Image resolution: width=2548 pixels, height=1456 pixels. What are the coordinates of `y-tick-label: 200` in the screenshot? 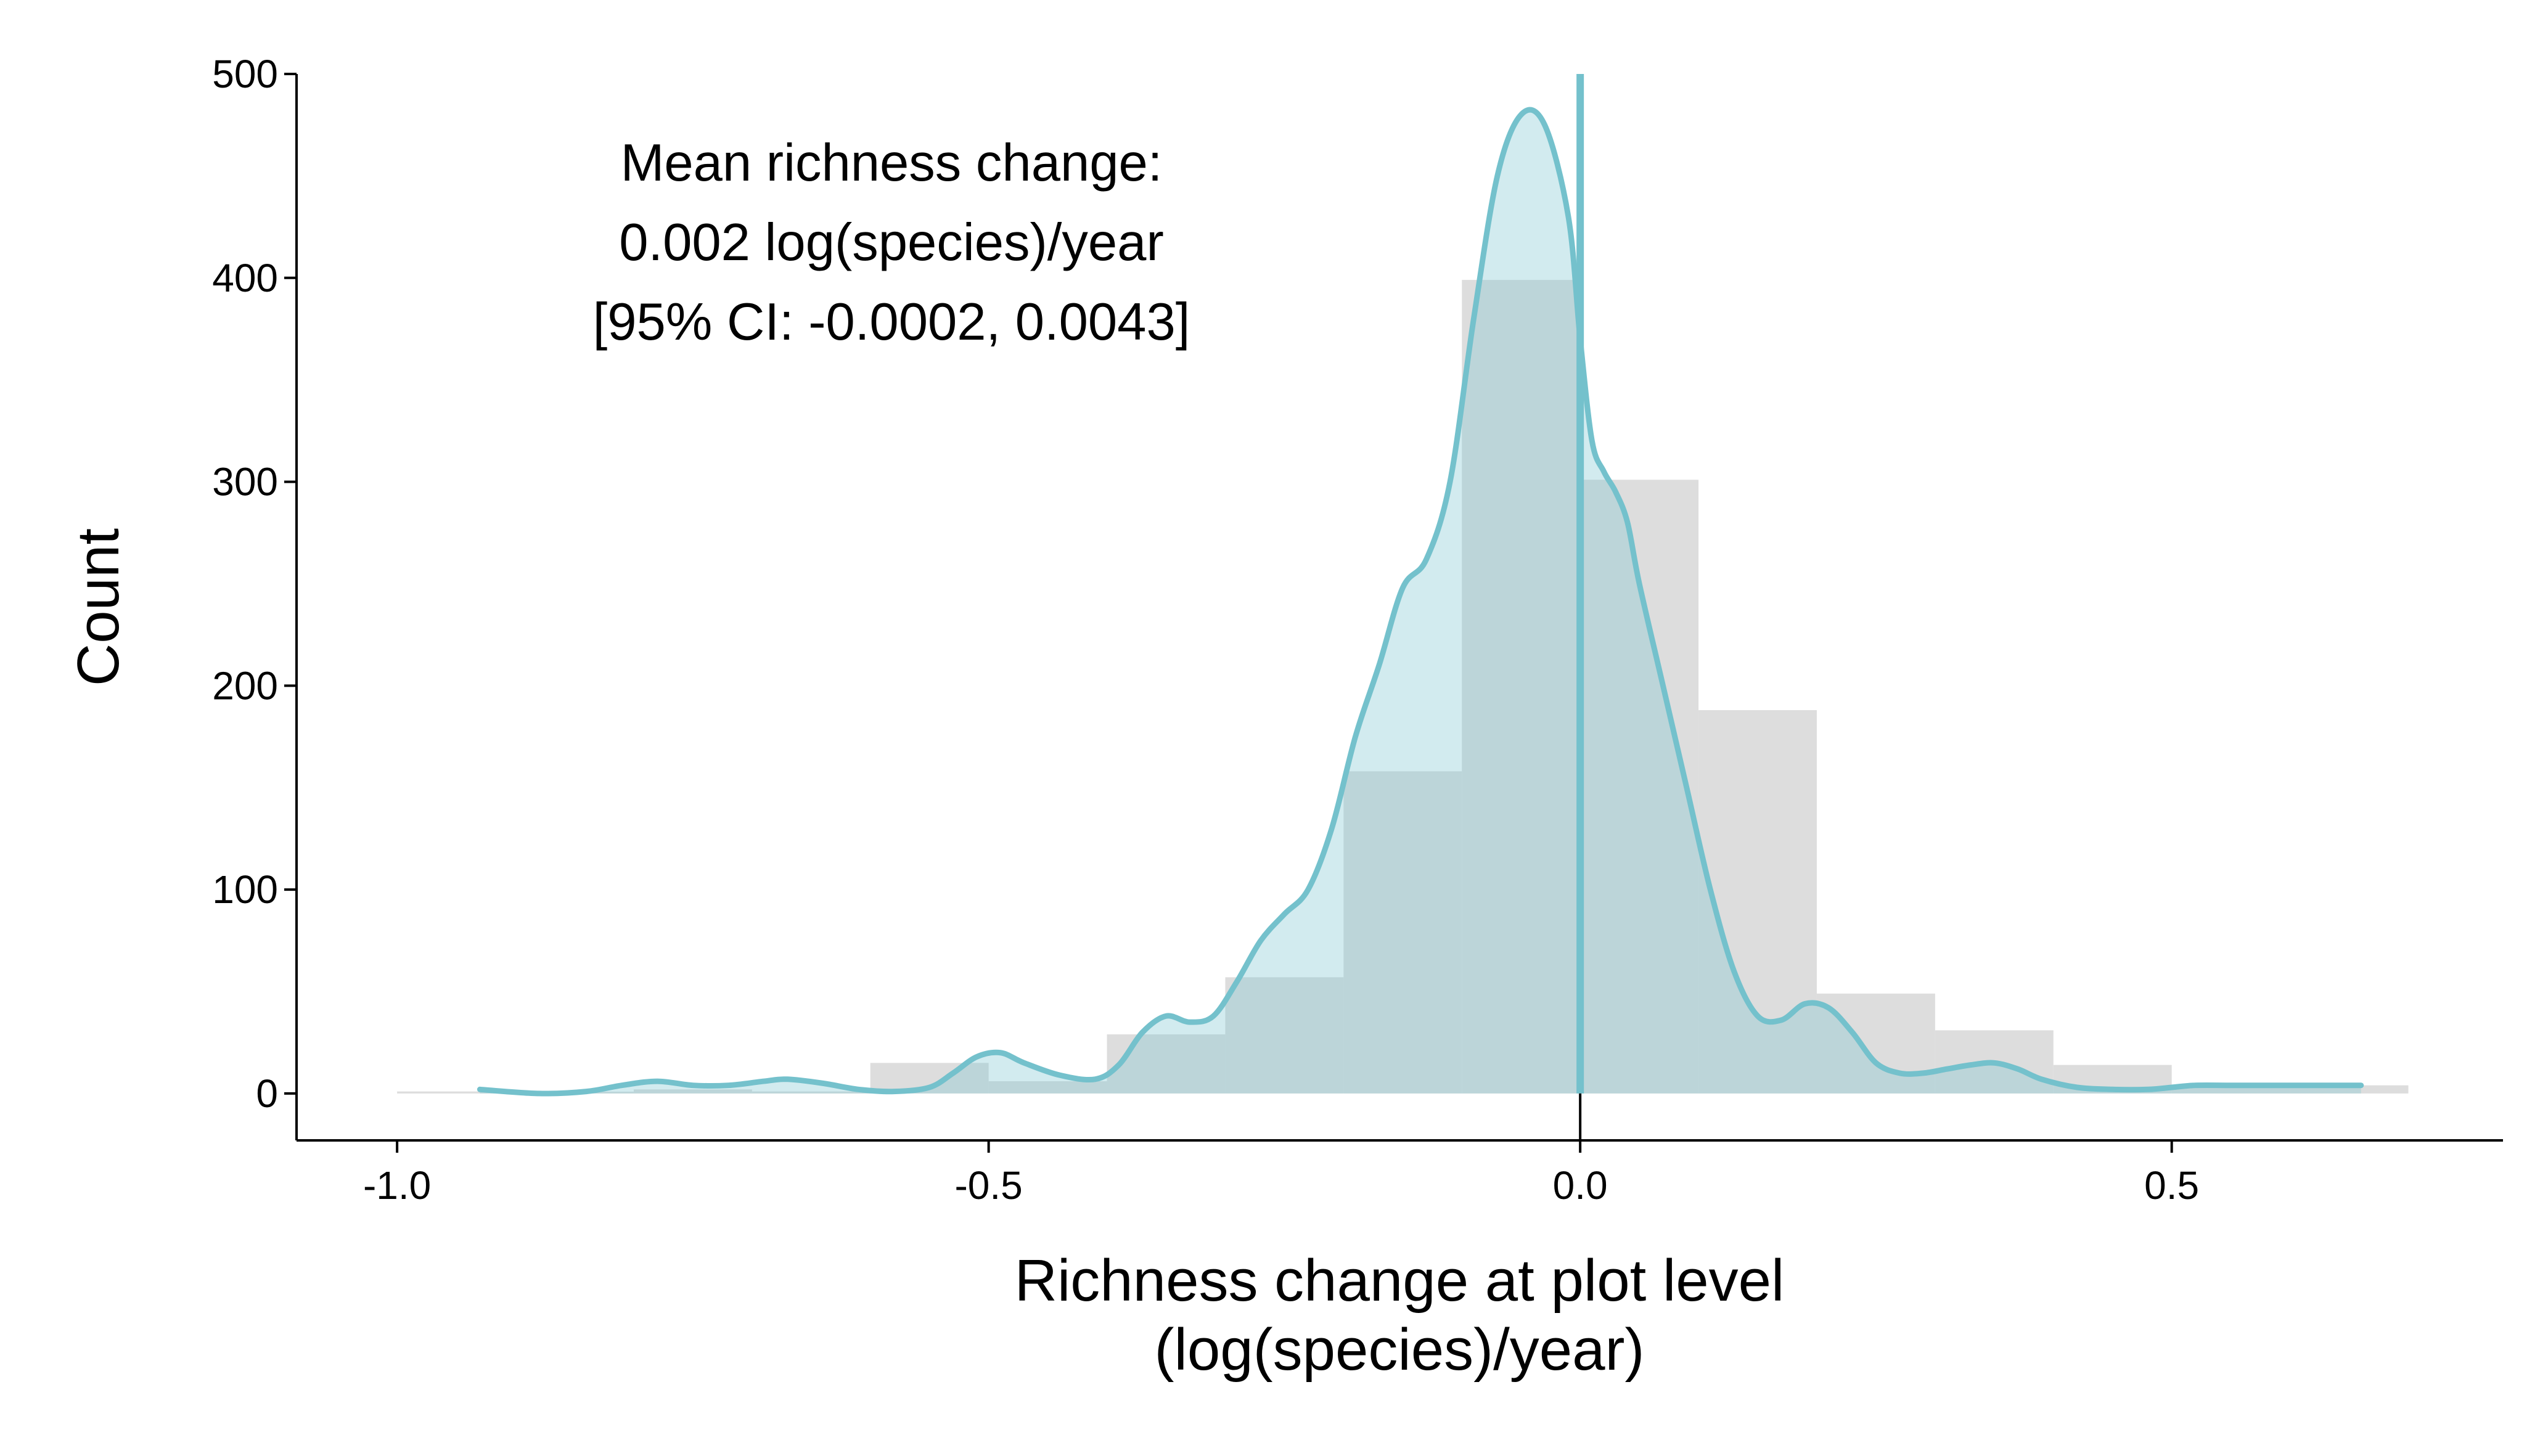 It's located at (245, 686).